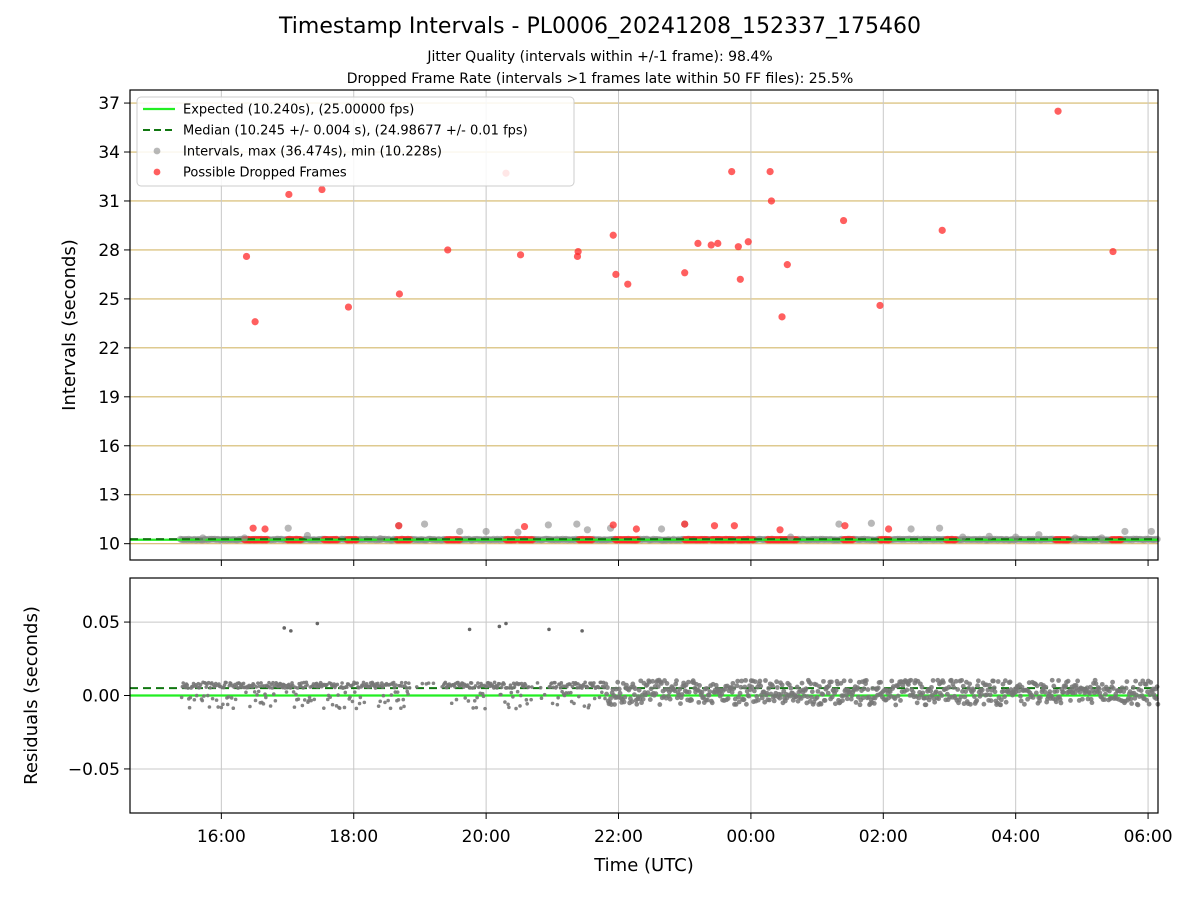 This screenshot has width=1200, height=900. Describe the element at coordinates (109, 202) in the screenshot. I see `y-tick-label: 31` at that location.